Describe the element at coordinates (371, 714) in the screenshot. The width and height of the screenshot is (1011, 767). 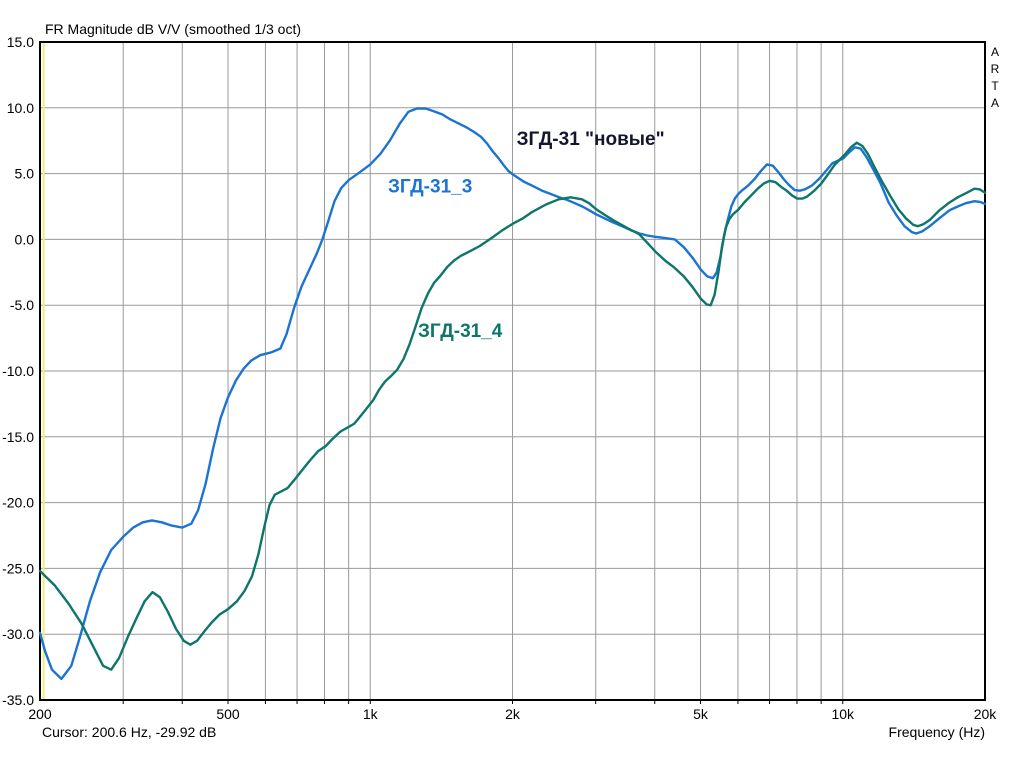
I see `x-tick-label: 1k` at that location.